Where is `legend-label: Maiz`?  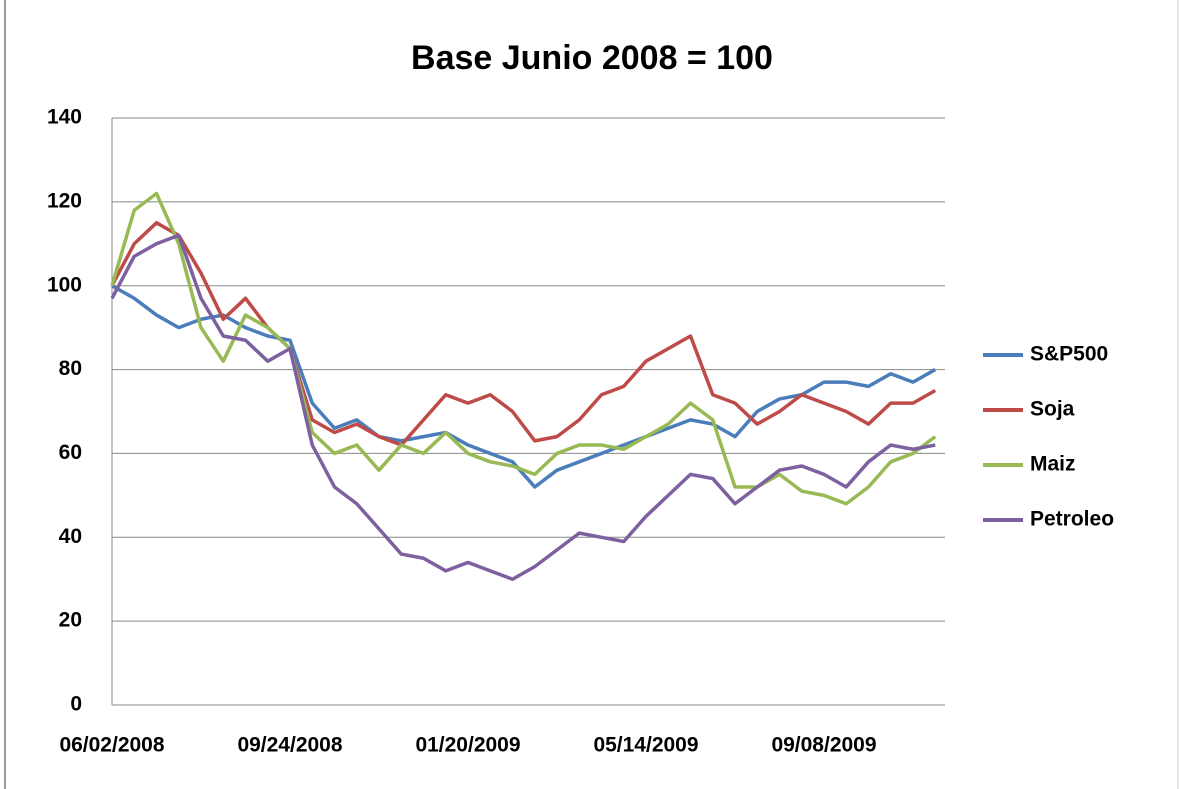
legend-label: Maiz is located at coordinates (1053, 464).